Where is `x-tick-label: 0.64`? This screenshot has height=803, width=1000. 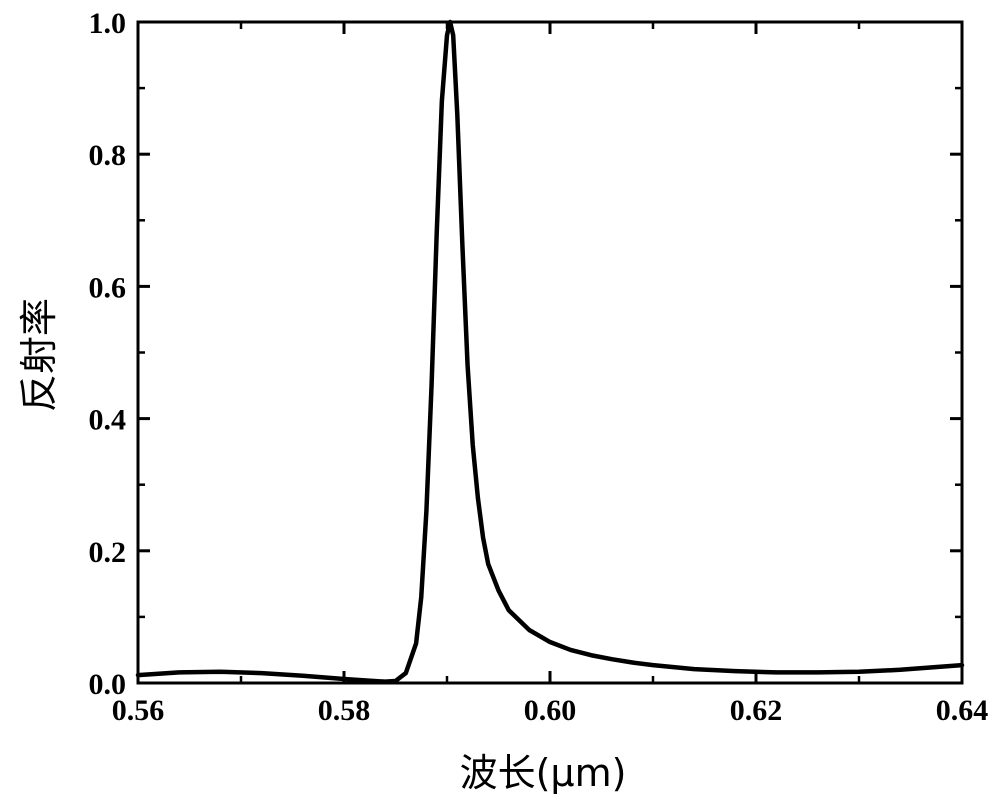
x-tick-label: 0.64 is located at coordinates (962, 710).